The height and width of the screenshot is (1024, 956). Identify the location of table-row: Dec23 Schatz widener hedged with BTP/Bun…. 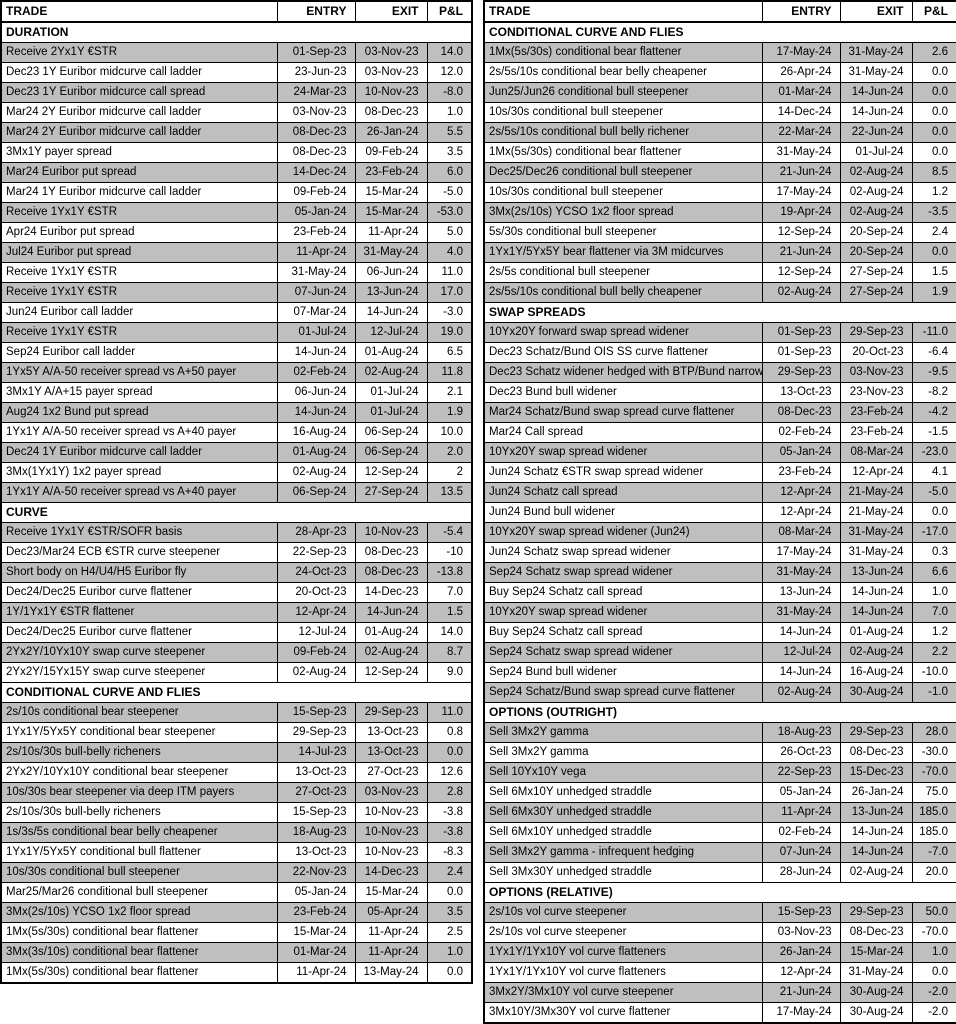
(719, 372).